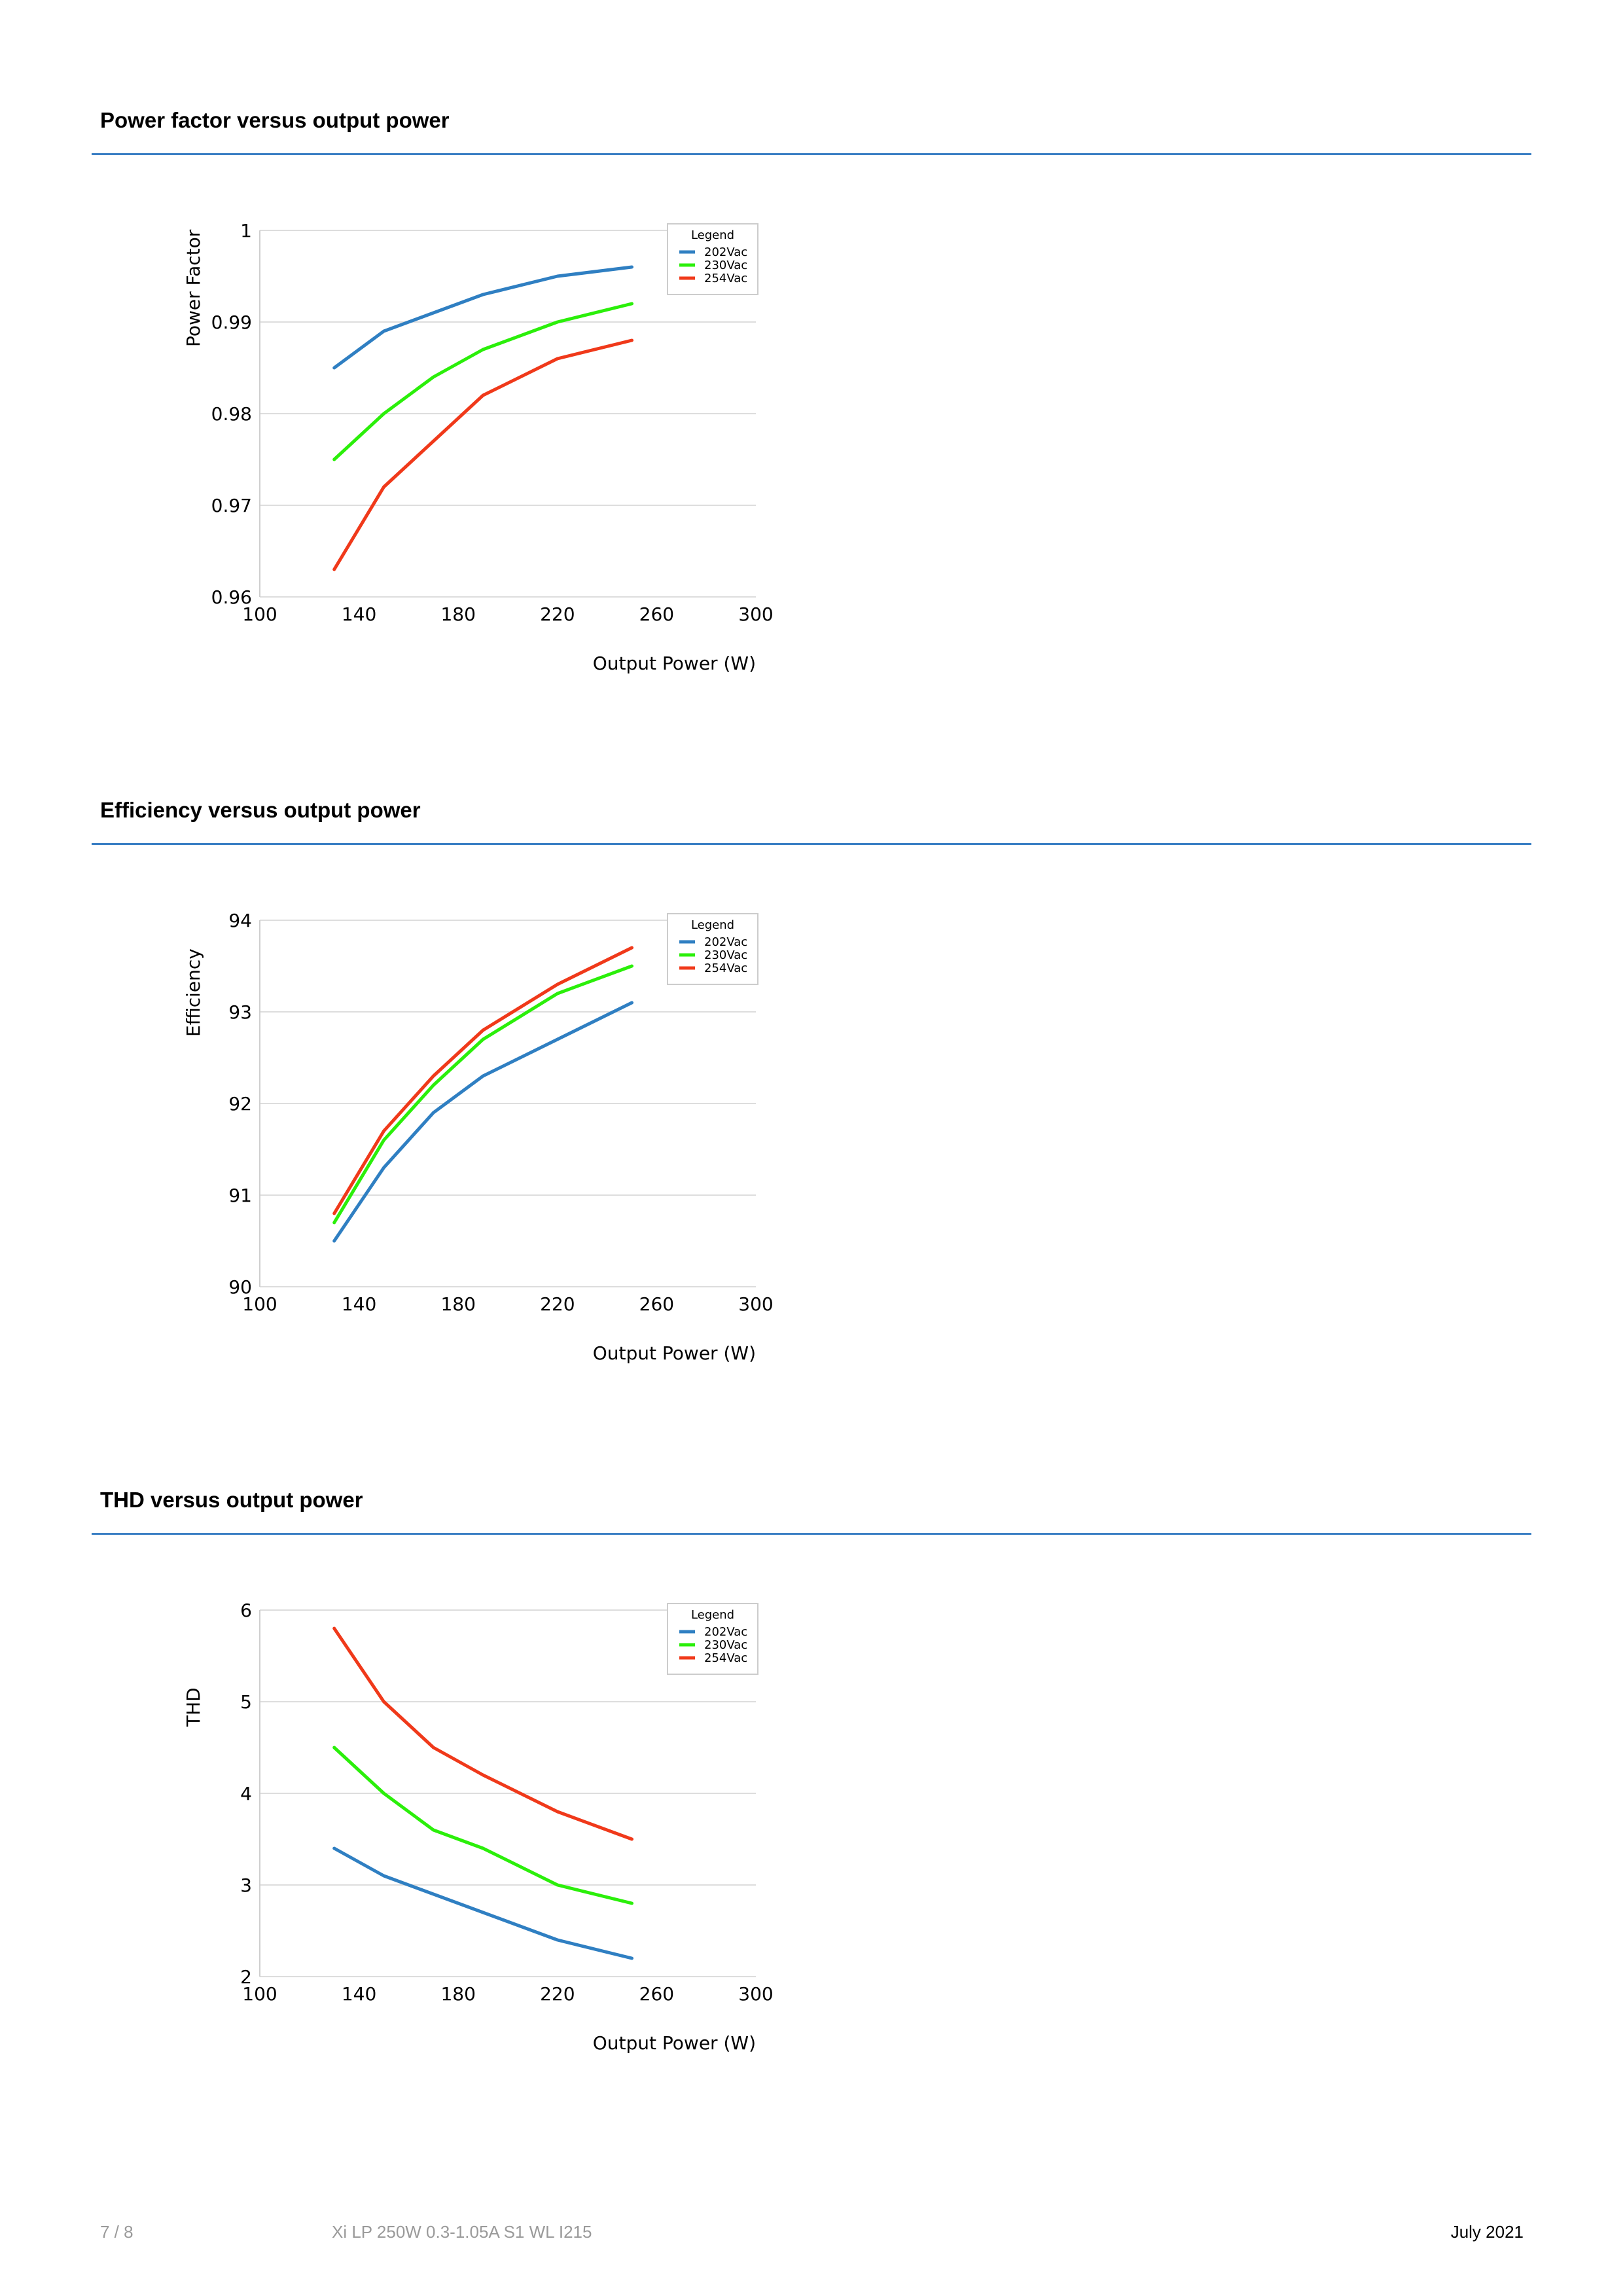 This screenshot has height=2296, width=1623. Describe the element at coordinates (462, 2232) in the screenshot. I see `document-title: Xi LP 250W 0.3-1.05A S1 WL I215` at that location.